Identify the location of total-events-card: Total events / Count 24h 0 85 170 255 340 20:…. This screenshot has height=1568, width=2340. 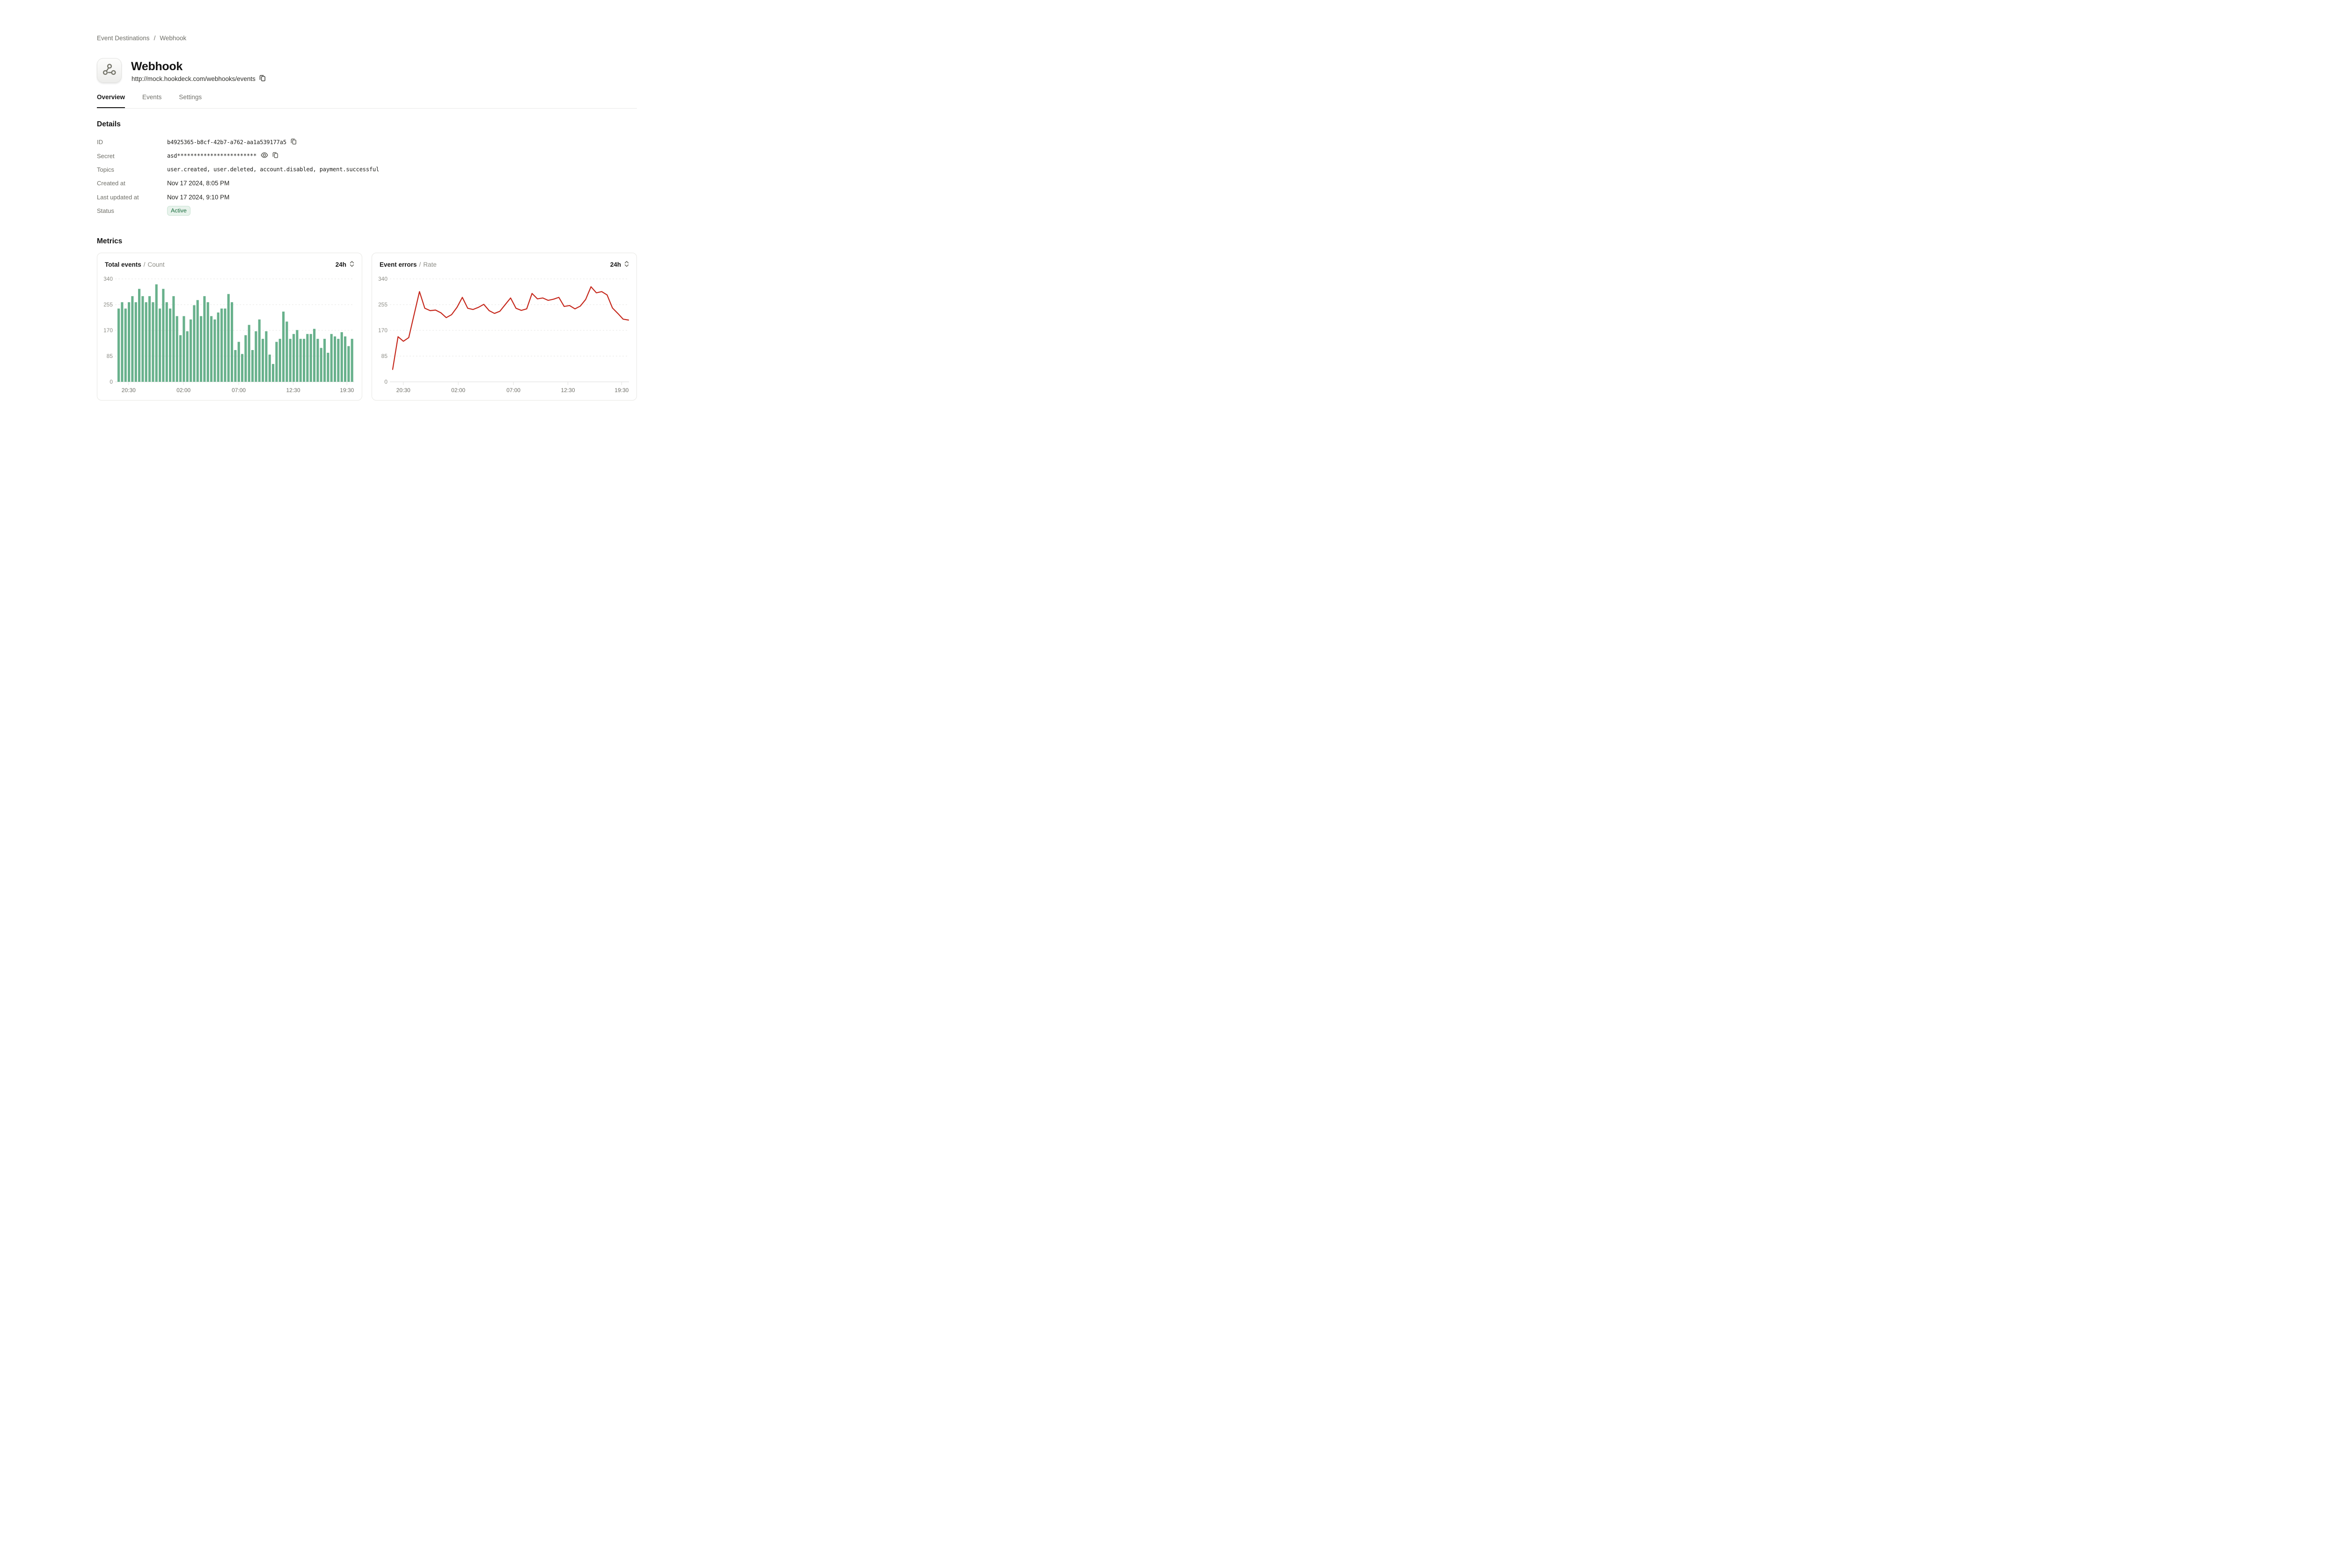
(229, 327).